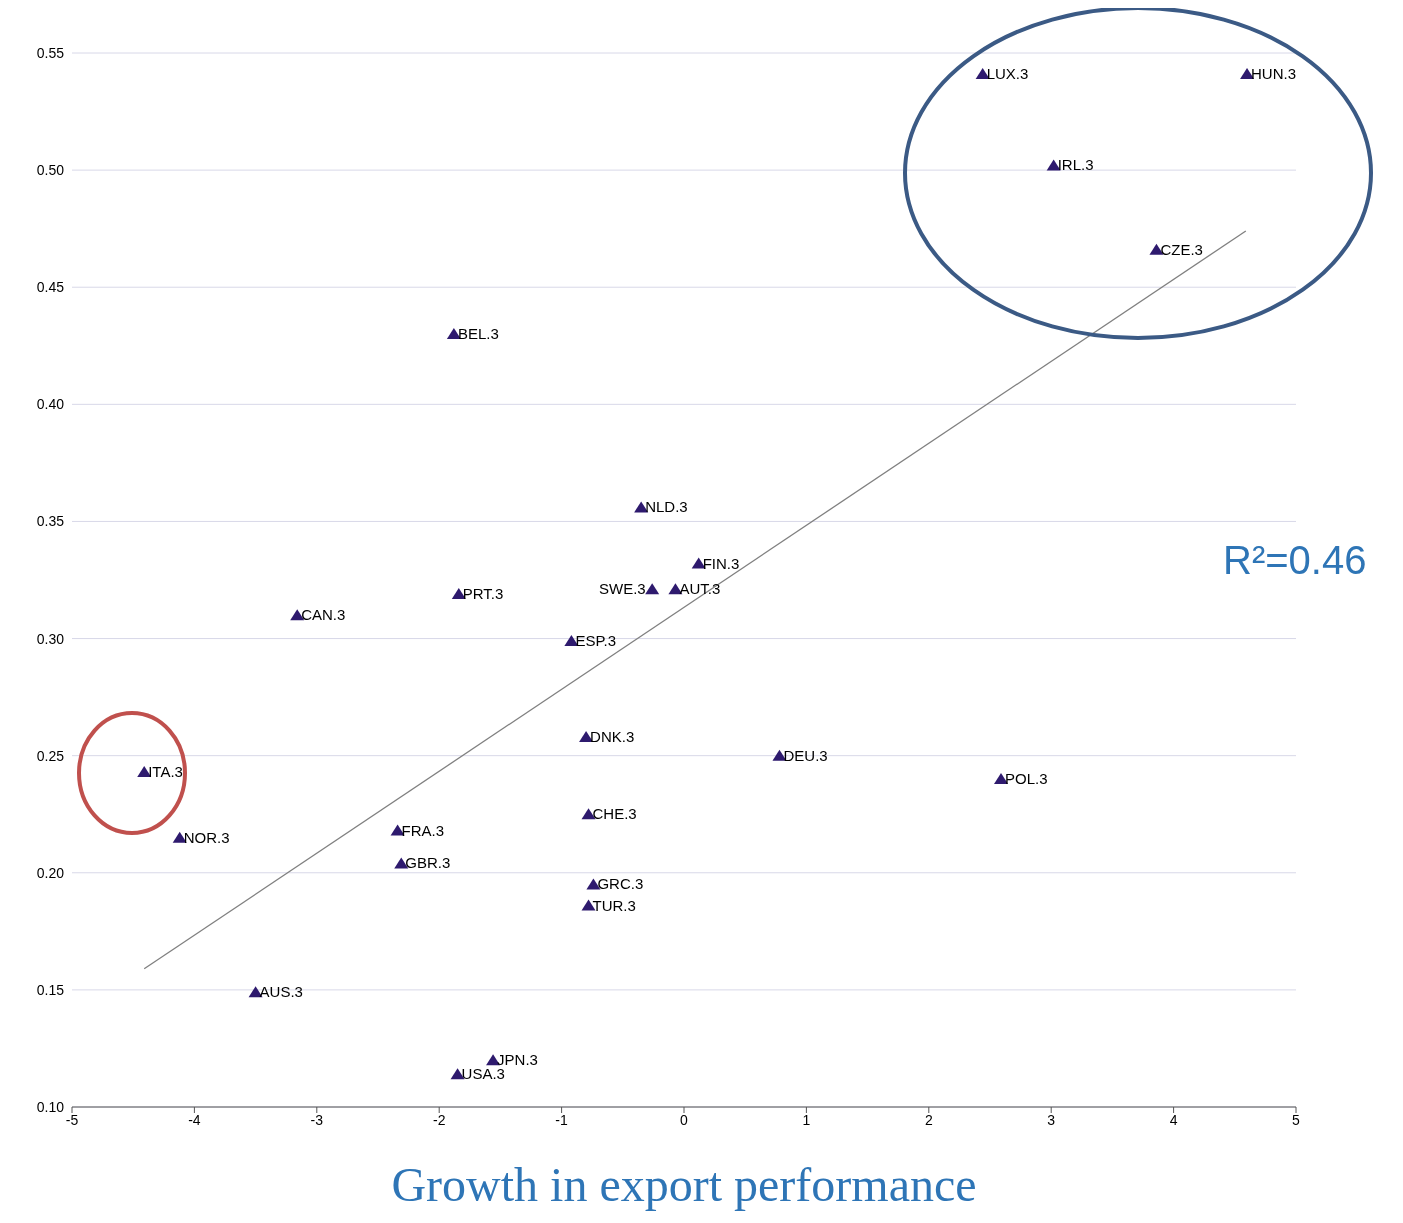 Image resolution: width=1403 pixels, height=1223 pixels. What do you see at coordinates (323, 615) in the screenshot?
I see `data-label: CAN.3` at bounding box center [323, 615].